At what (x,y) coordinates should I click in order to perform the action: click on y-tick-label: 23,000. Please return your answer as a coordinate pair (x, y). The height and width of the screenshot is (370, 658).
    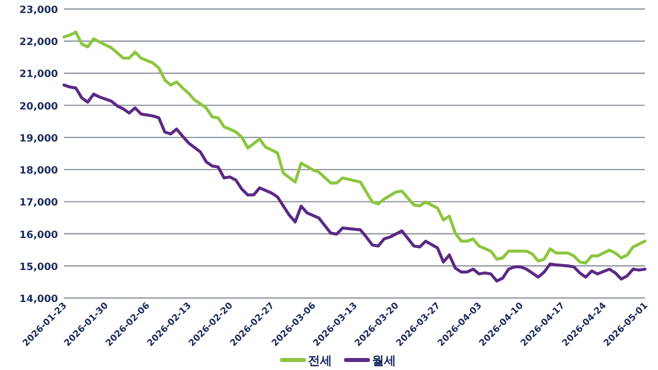
    Looking at the image, I should click on (38, 10).